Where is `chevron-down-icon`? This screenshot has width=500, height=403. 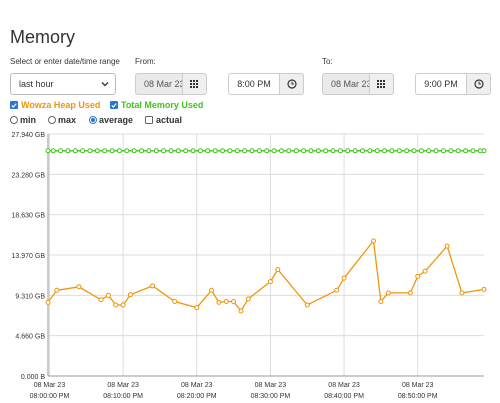
chevron-down-icon is located at coordinates (105, 84).